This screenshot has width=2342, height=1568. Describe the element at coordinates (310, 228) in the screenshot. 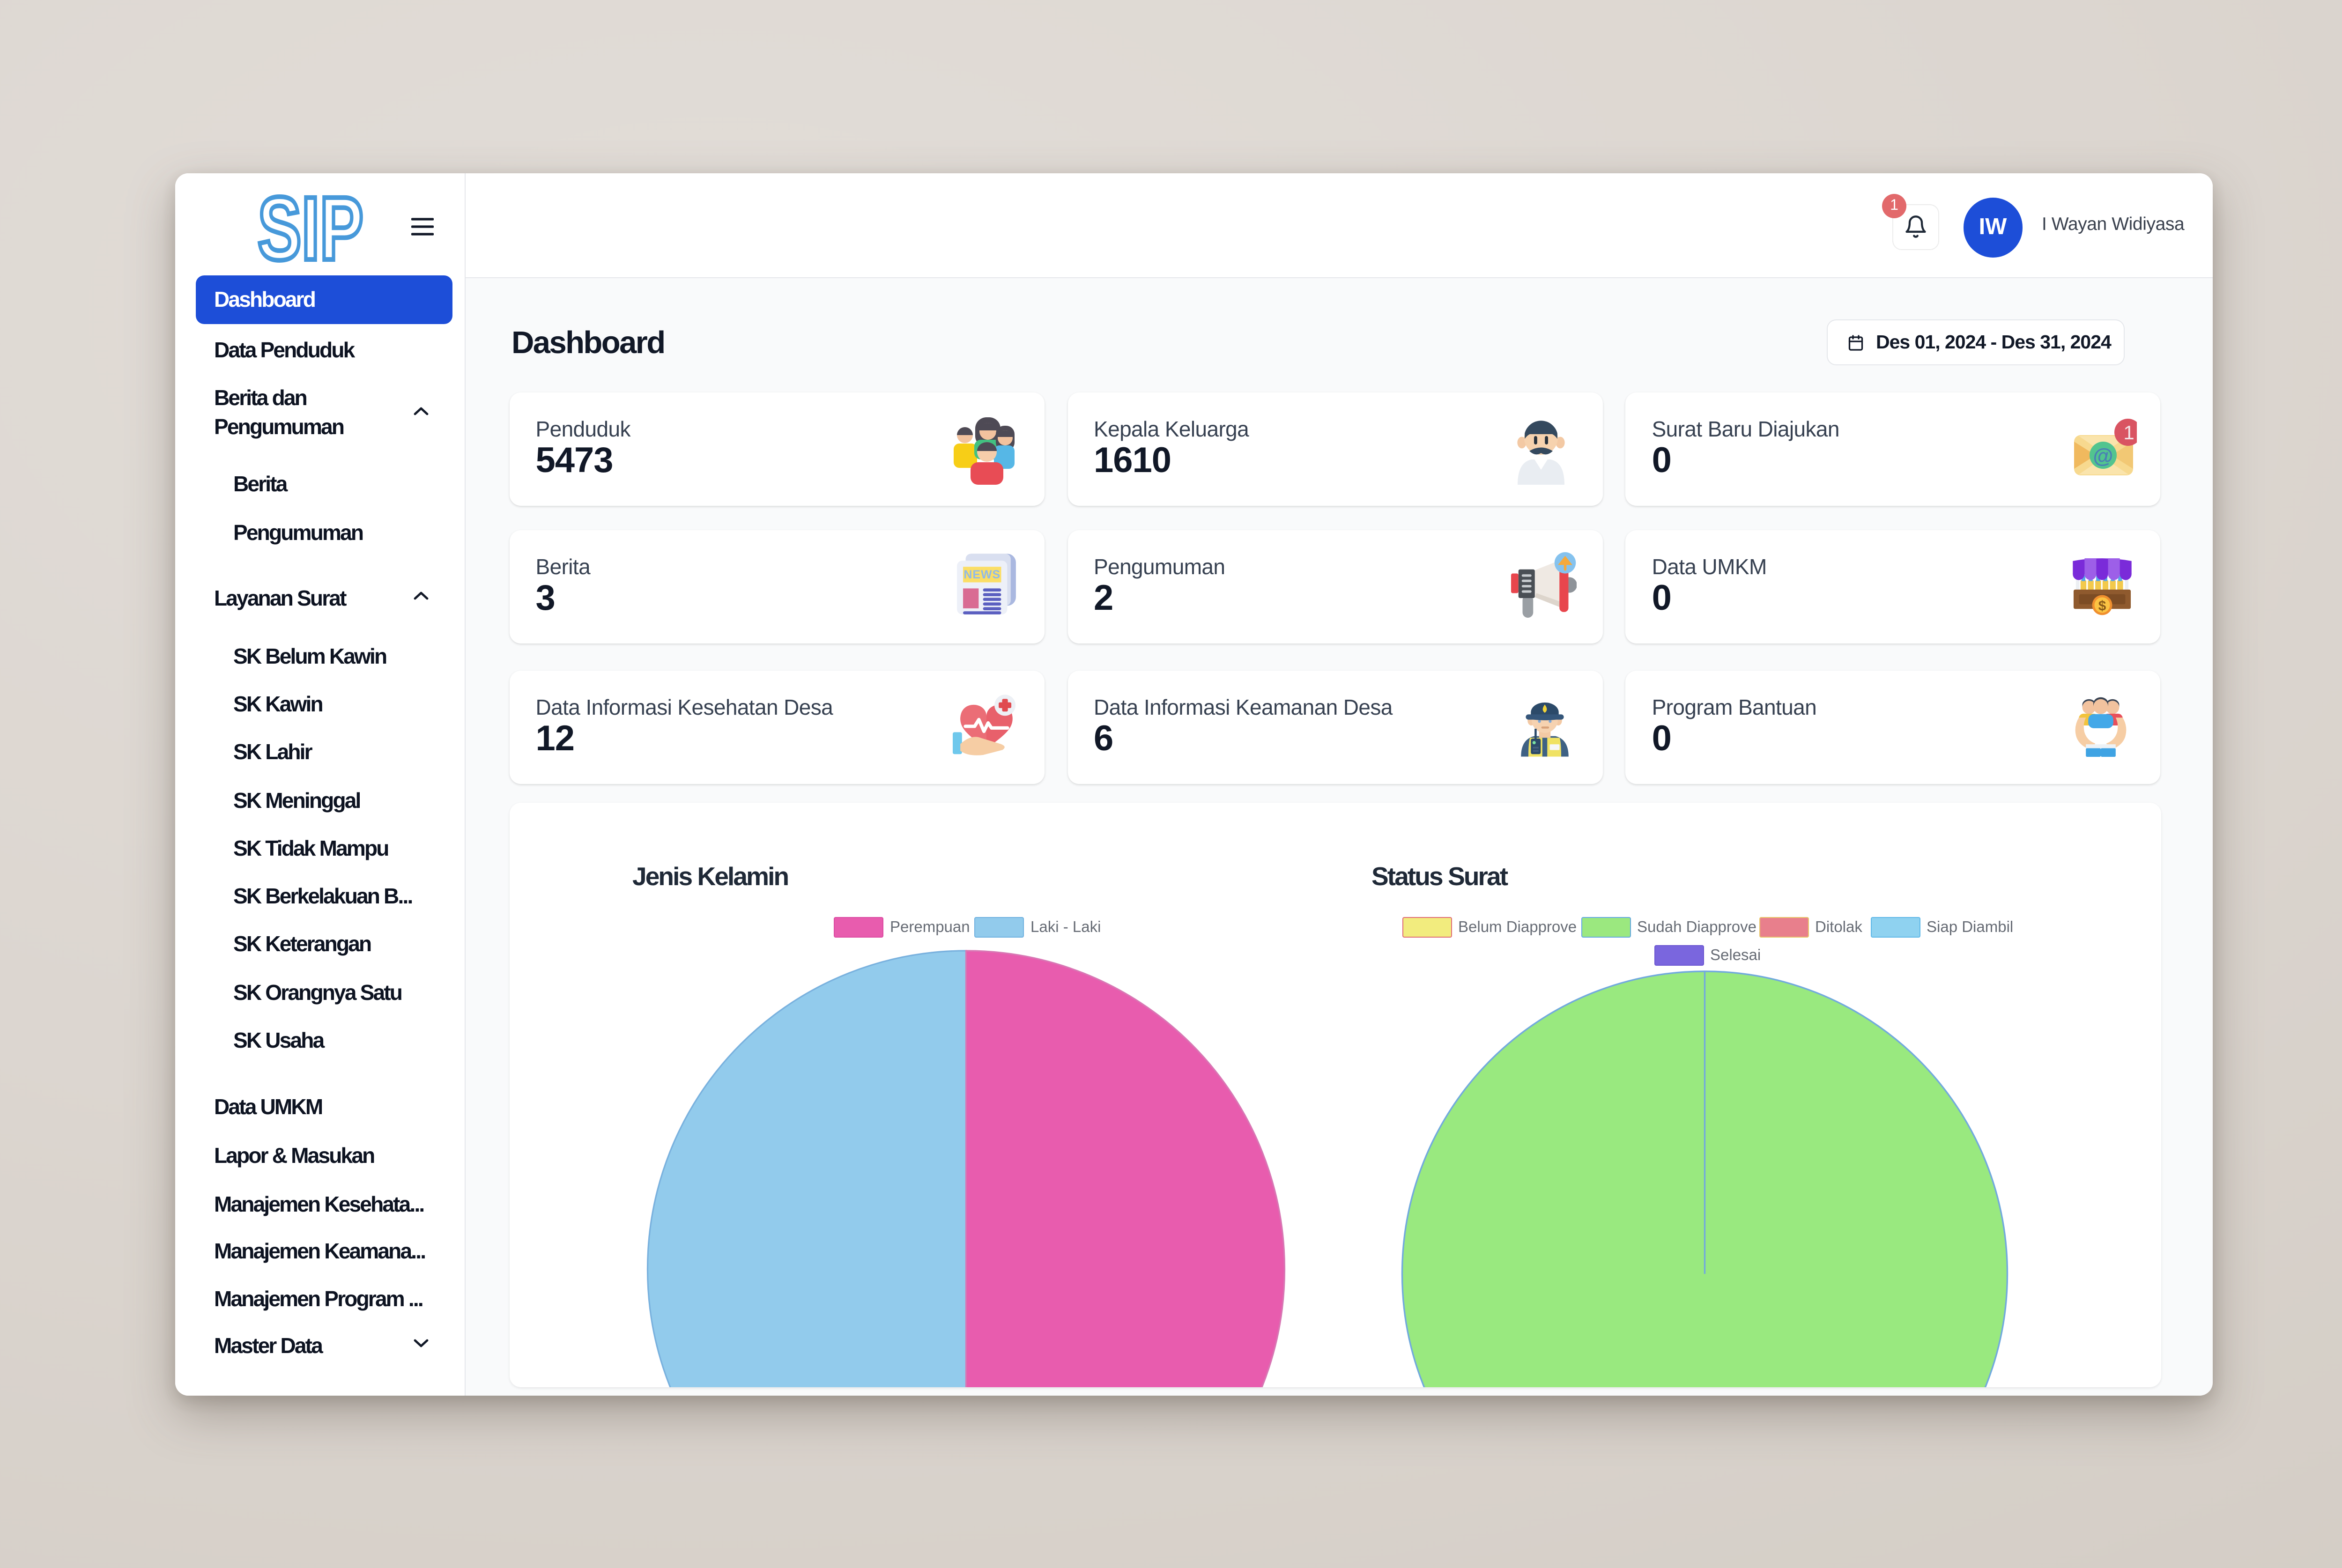

I see `svg-text: SIP` at that location.